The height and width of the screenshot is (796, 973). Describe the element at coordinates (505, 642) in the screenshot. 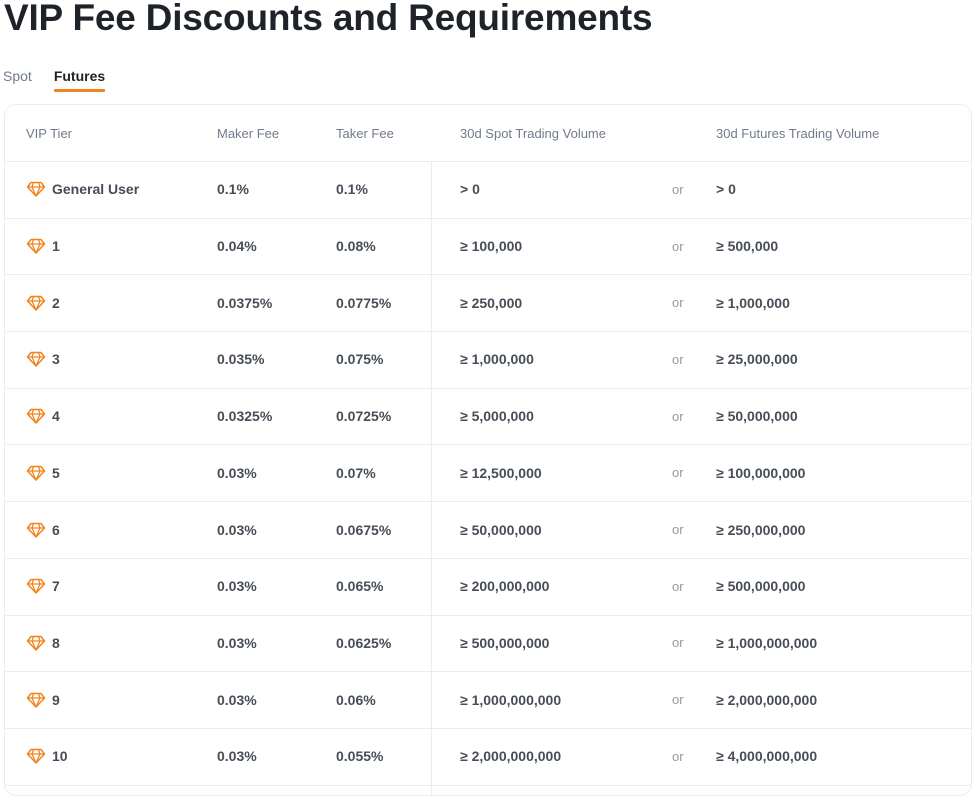

I see `spot-volume-cell: ≥ 500,000,000` at that location.